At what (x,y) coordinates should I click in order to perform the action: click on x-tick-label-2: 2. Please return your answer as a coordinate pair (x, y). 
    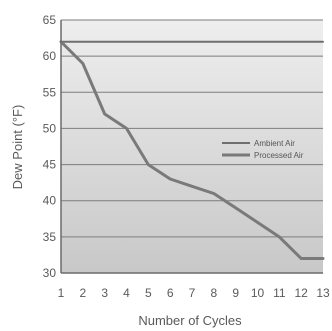
    Looking at the image, I should click on (82, 293).